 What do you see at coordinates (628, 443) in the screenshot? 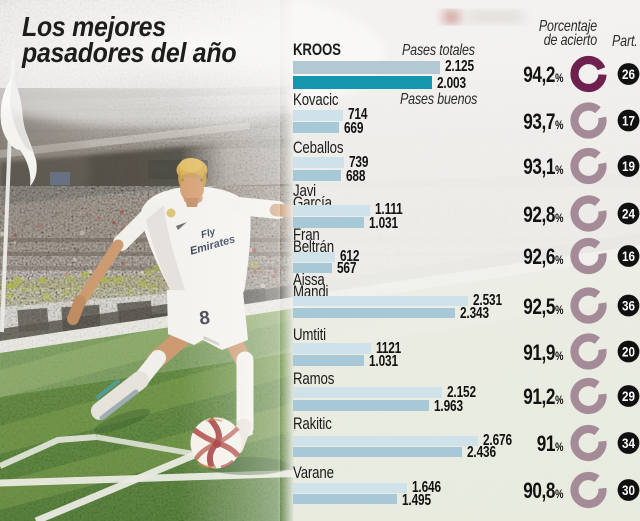
I see `svg-text: 34` at bounding box center [628, 443].